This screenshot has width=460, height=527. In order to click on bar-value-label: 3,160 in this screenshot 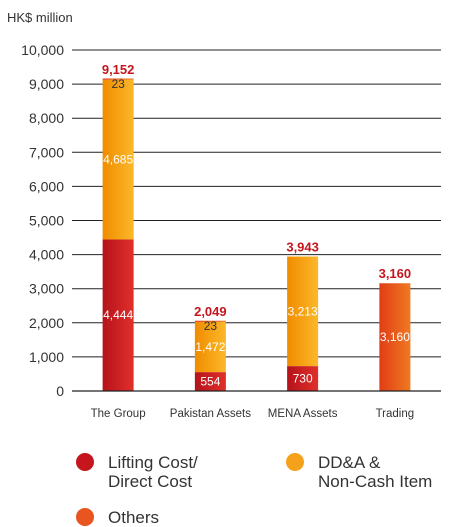, I will do `click(395, 337)`.